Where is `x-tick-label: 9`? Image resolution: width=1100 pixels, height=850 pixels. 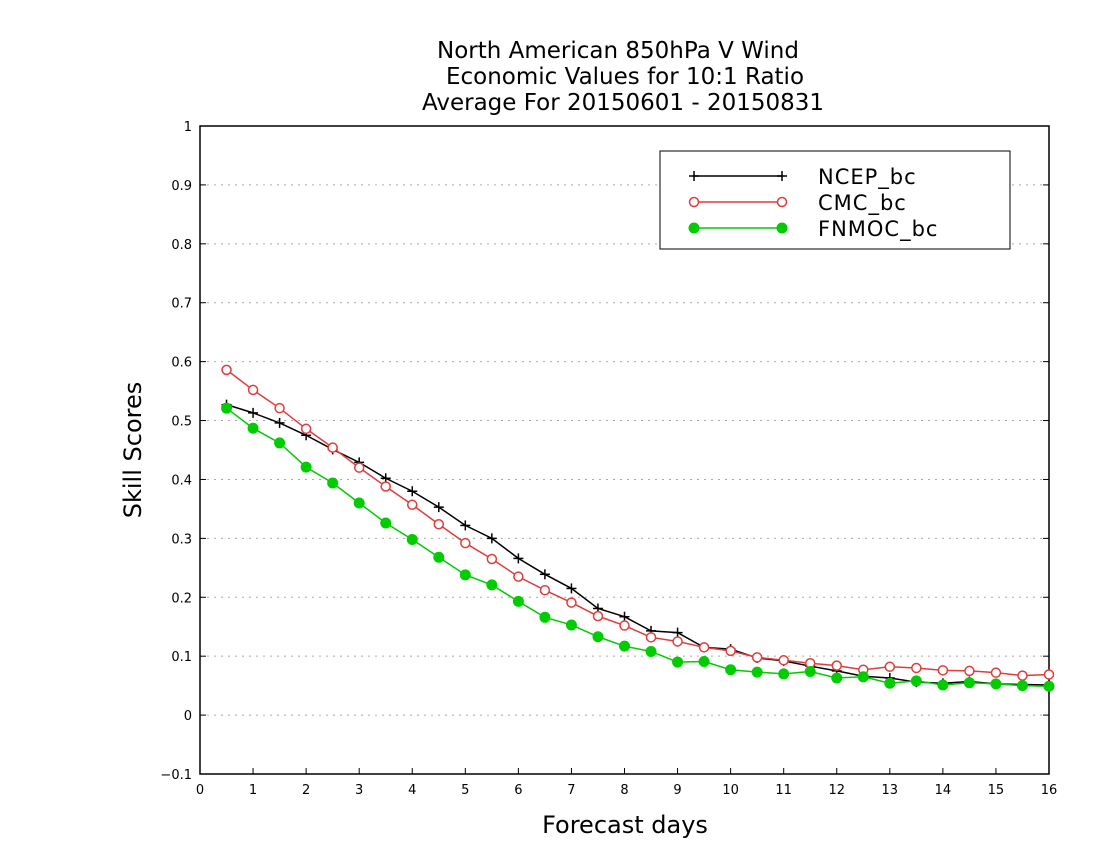 x-tick-label: 9 is located at coordinates (677, 790).